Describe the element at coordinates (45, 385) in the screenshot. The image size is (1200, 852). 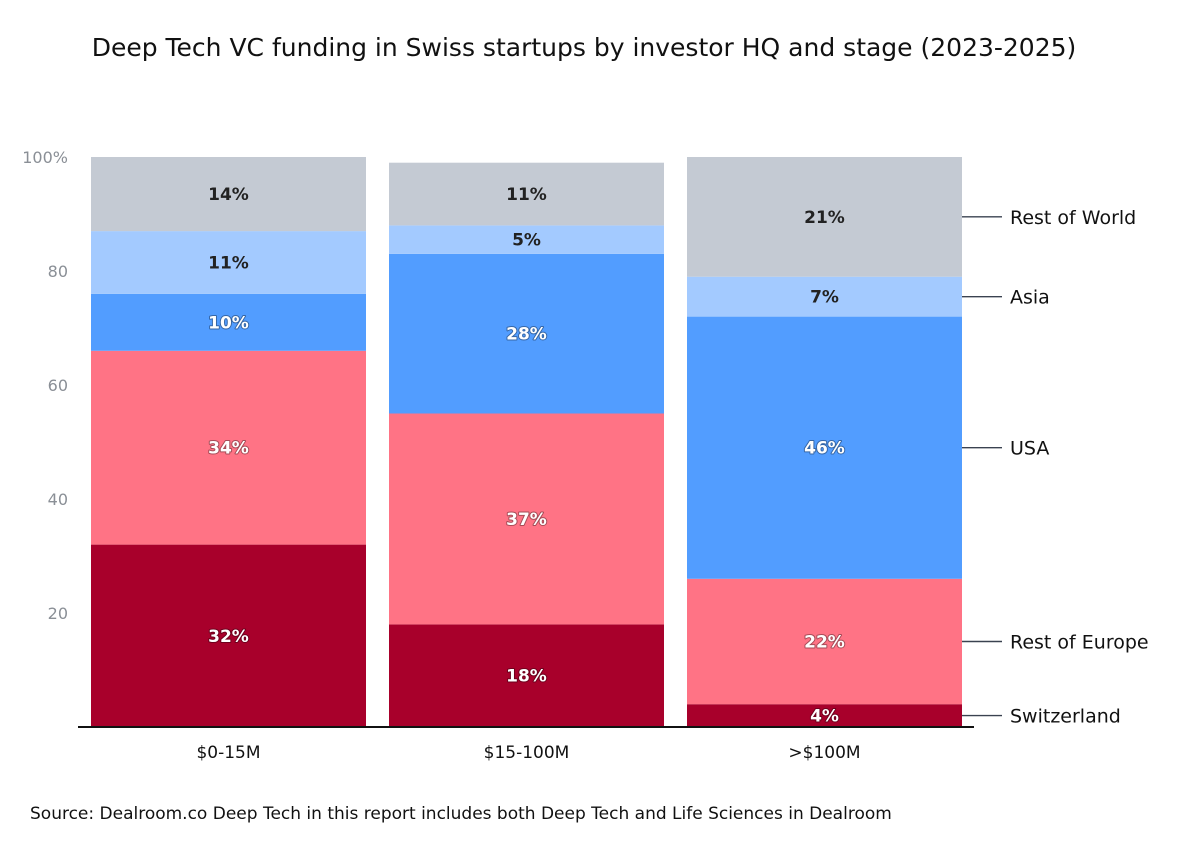
I see `y-axis: 100% 80 60 40 20` at that location.